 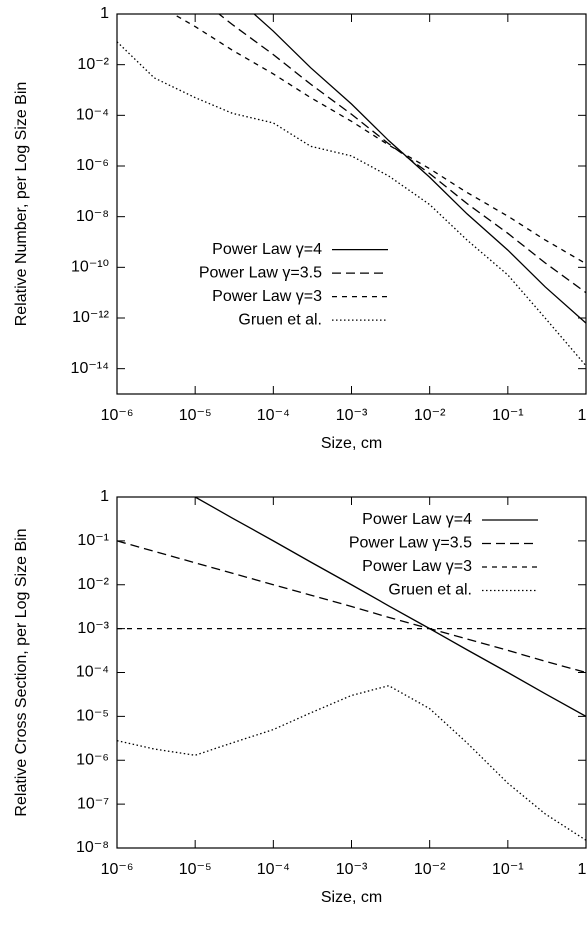 What do you see at coordinates (90, 267) in the screenshot?
I see `y-tick-label: 10⁻¹⁰` at bounding box center [90, 267].